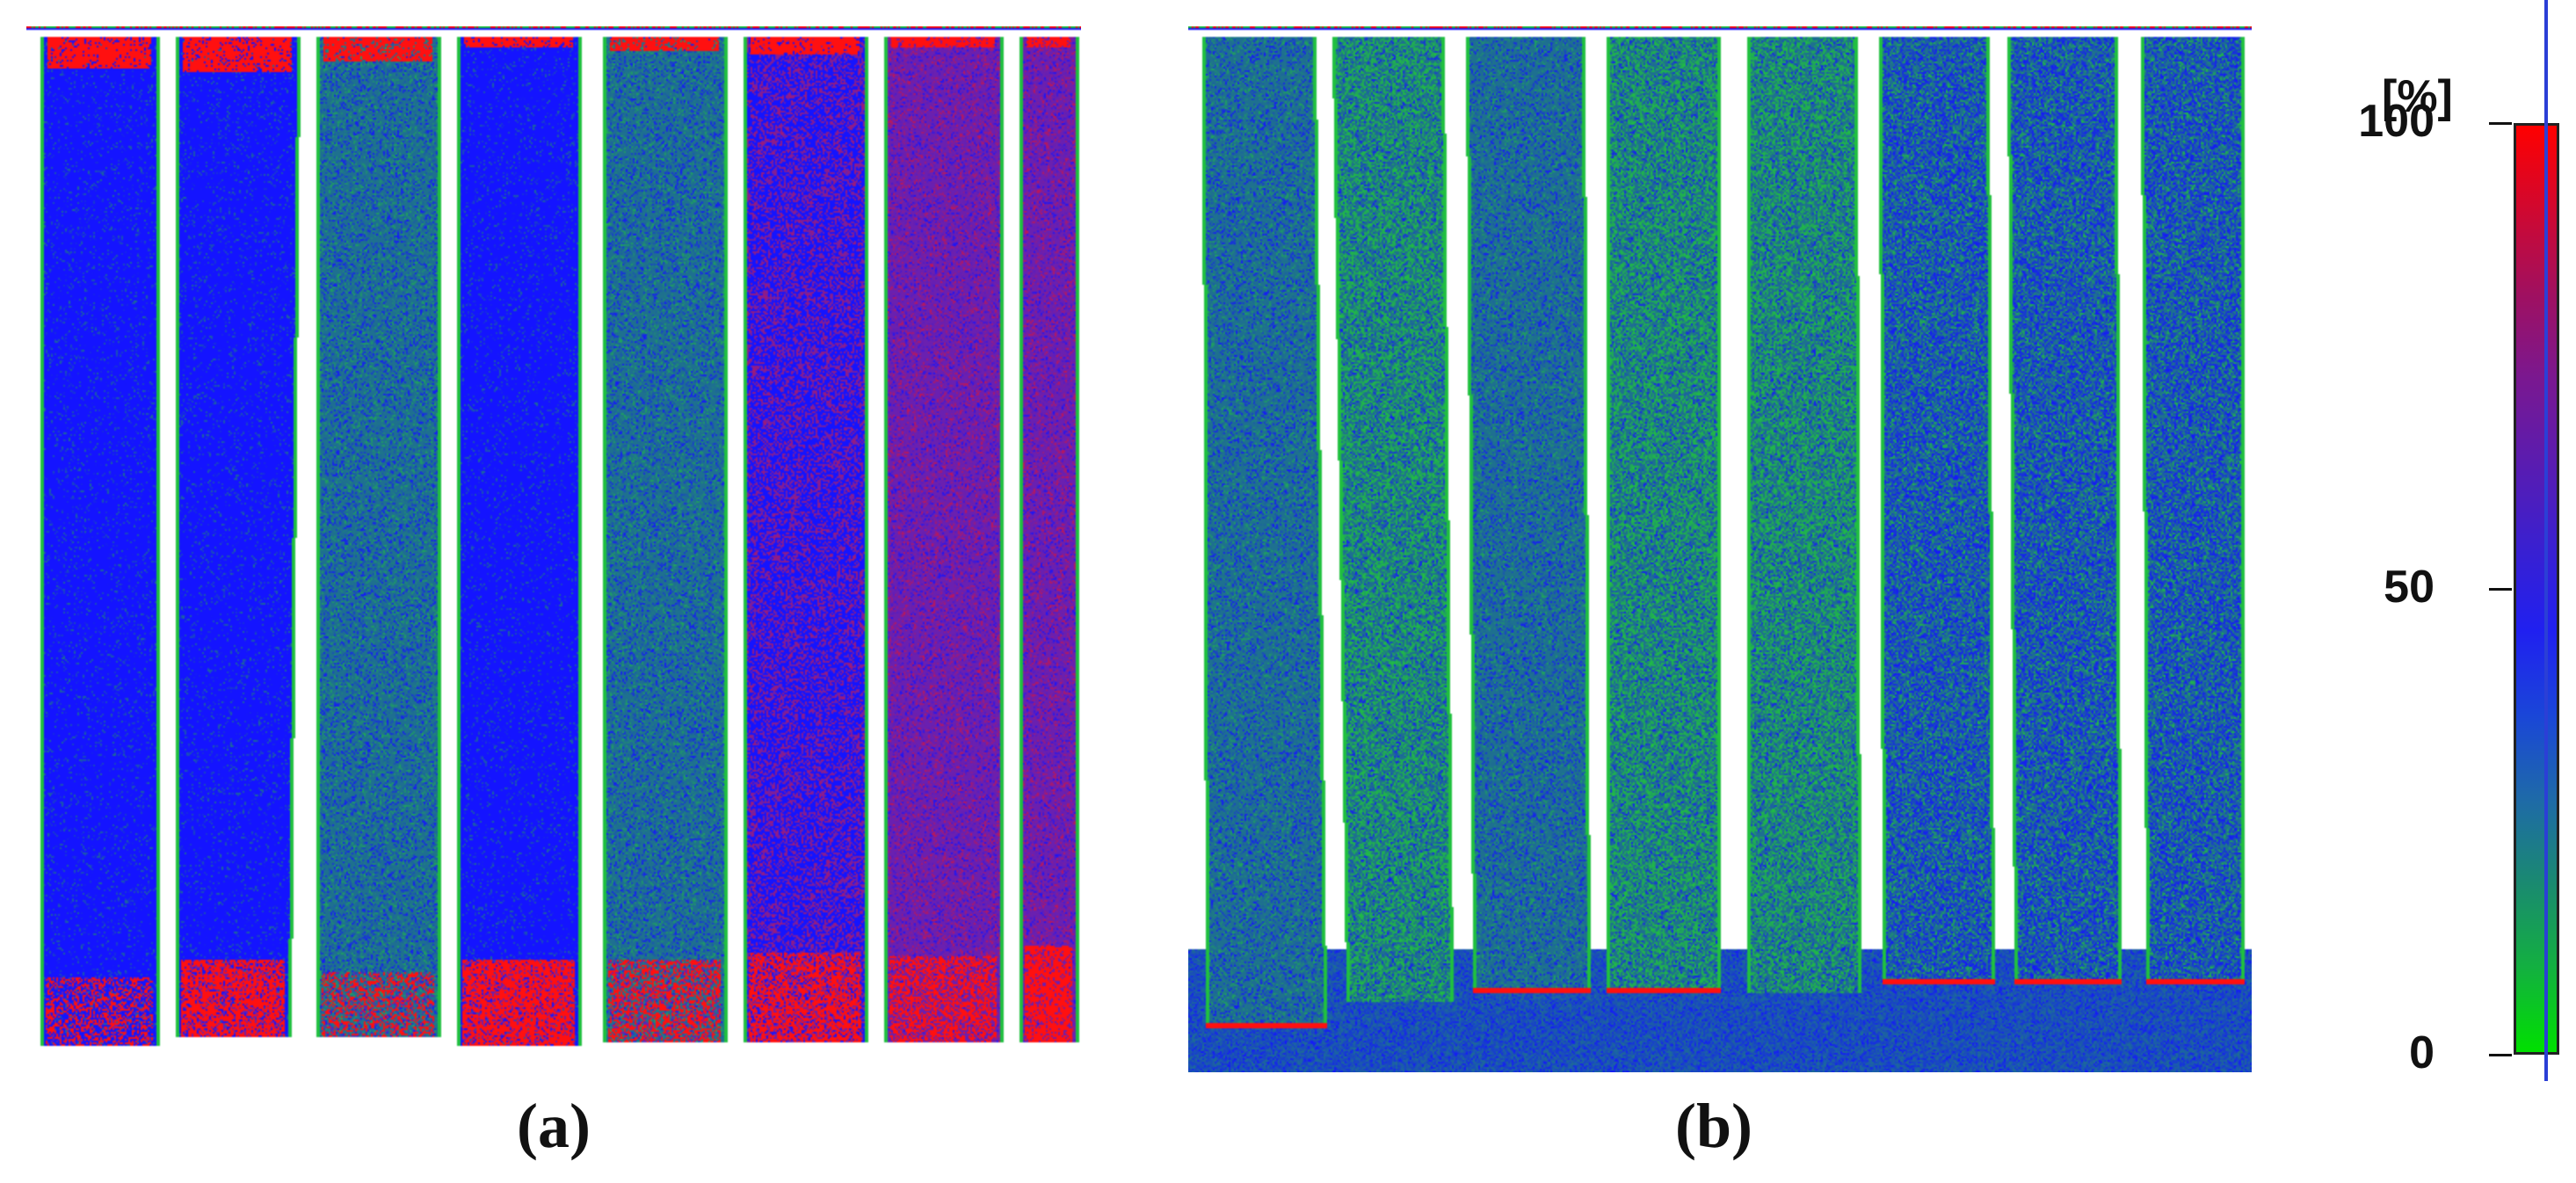  What do you see at coordinates (2536, 589) in the screenshot?
I see `colorbar-gradient` at bounding box center [2536, 589].